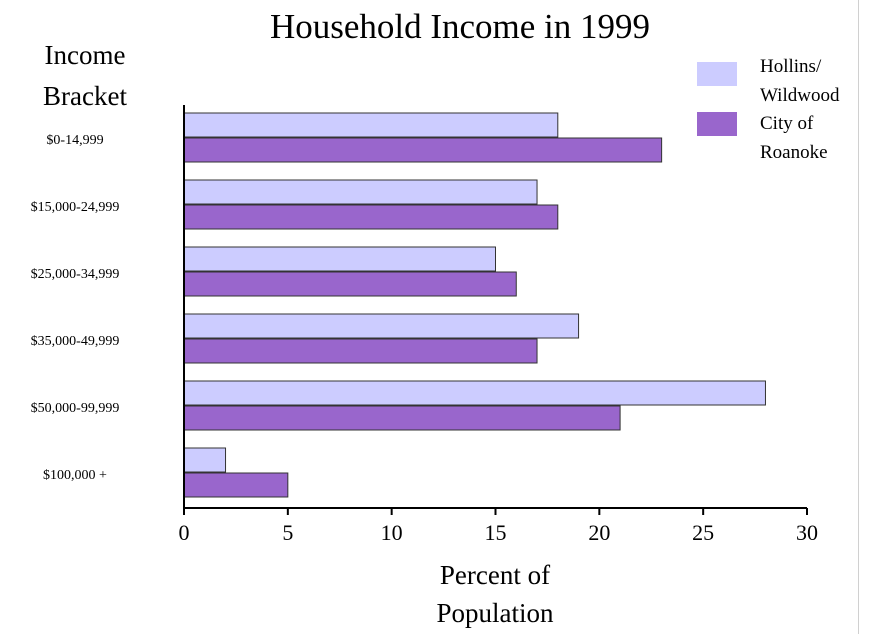 The image size is (873, 634). I want to click on x-tick-label-5: 5, so click(287, 532).